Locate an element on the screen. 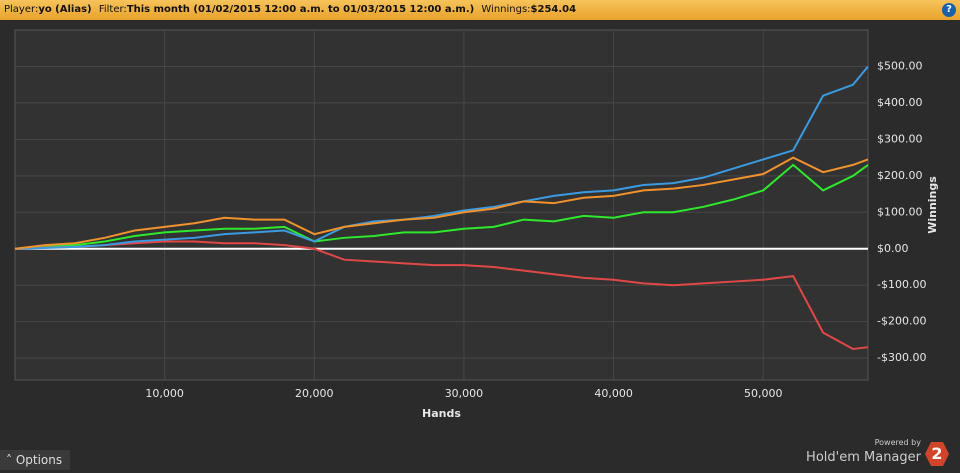  powered-by: Powered by is located at coordinates (897, 442).